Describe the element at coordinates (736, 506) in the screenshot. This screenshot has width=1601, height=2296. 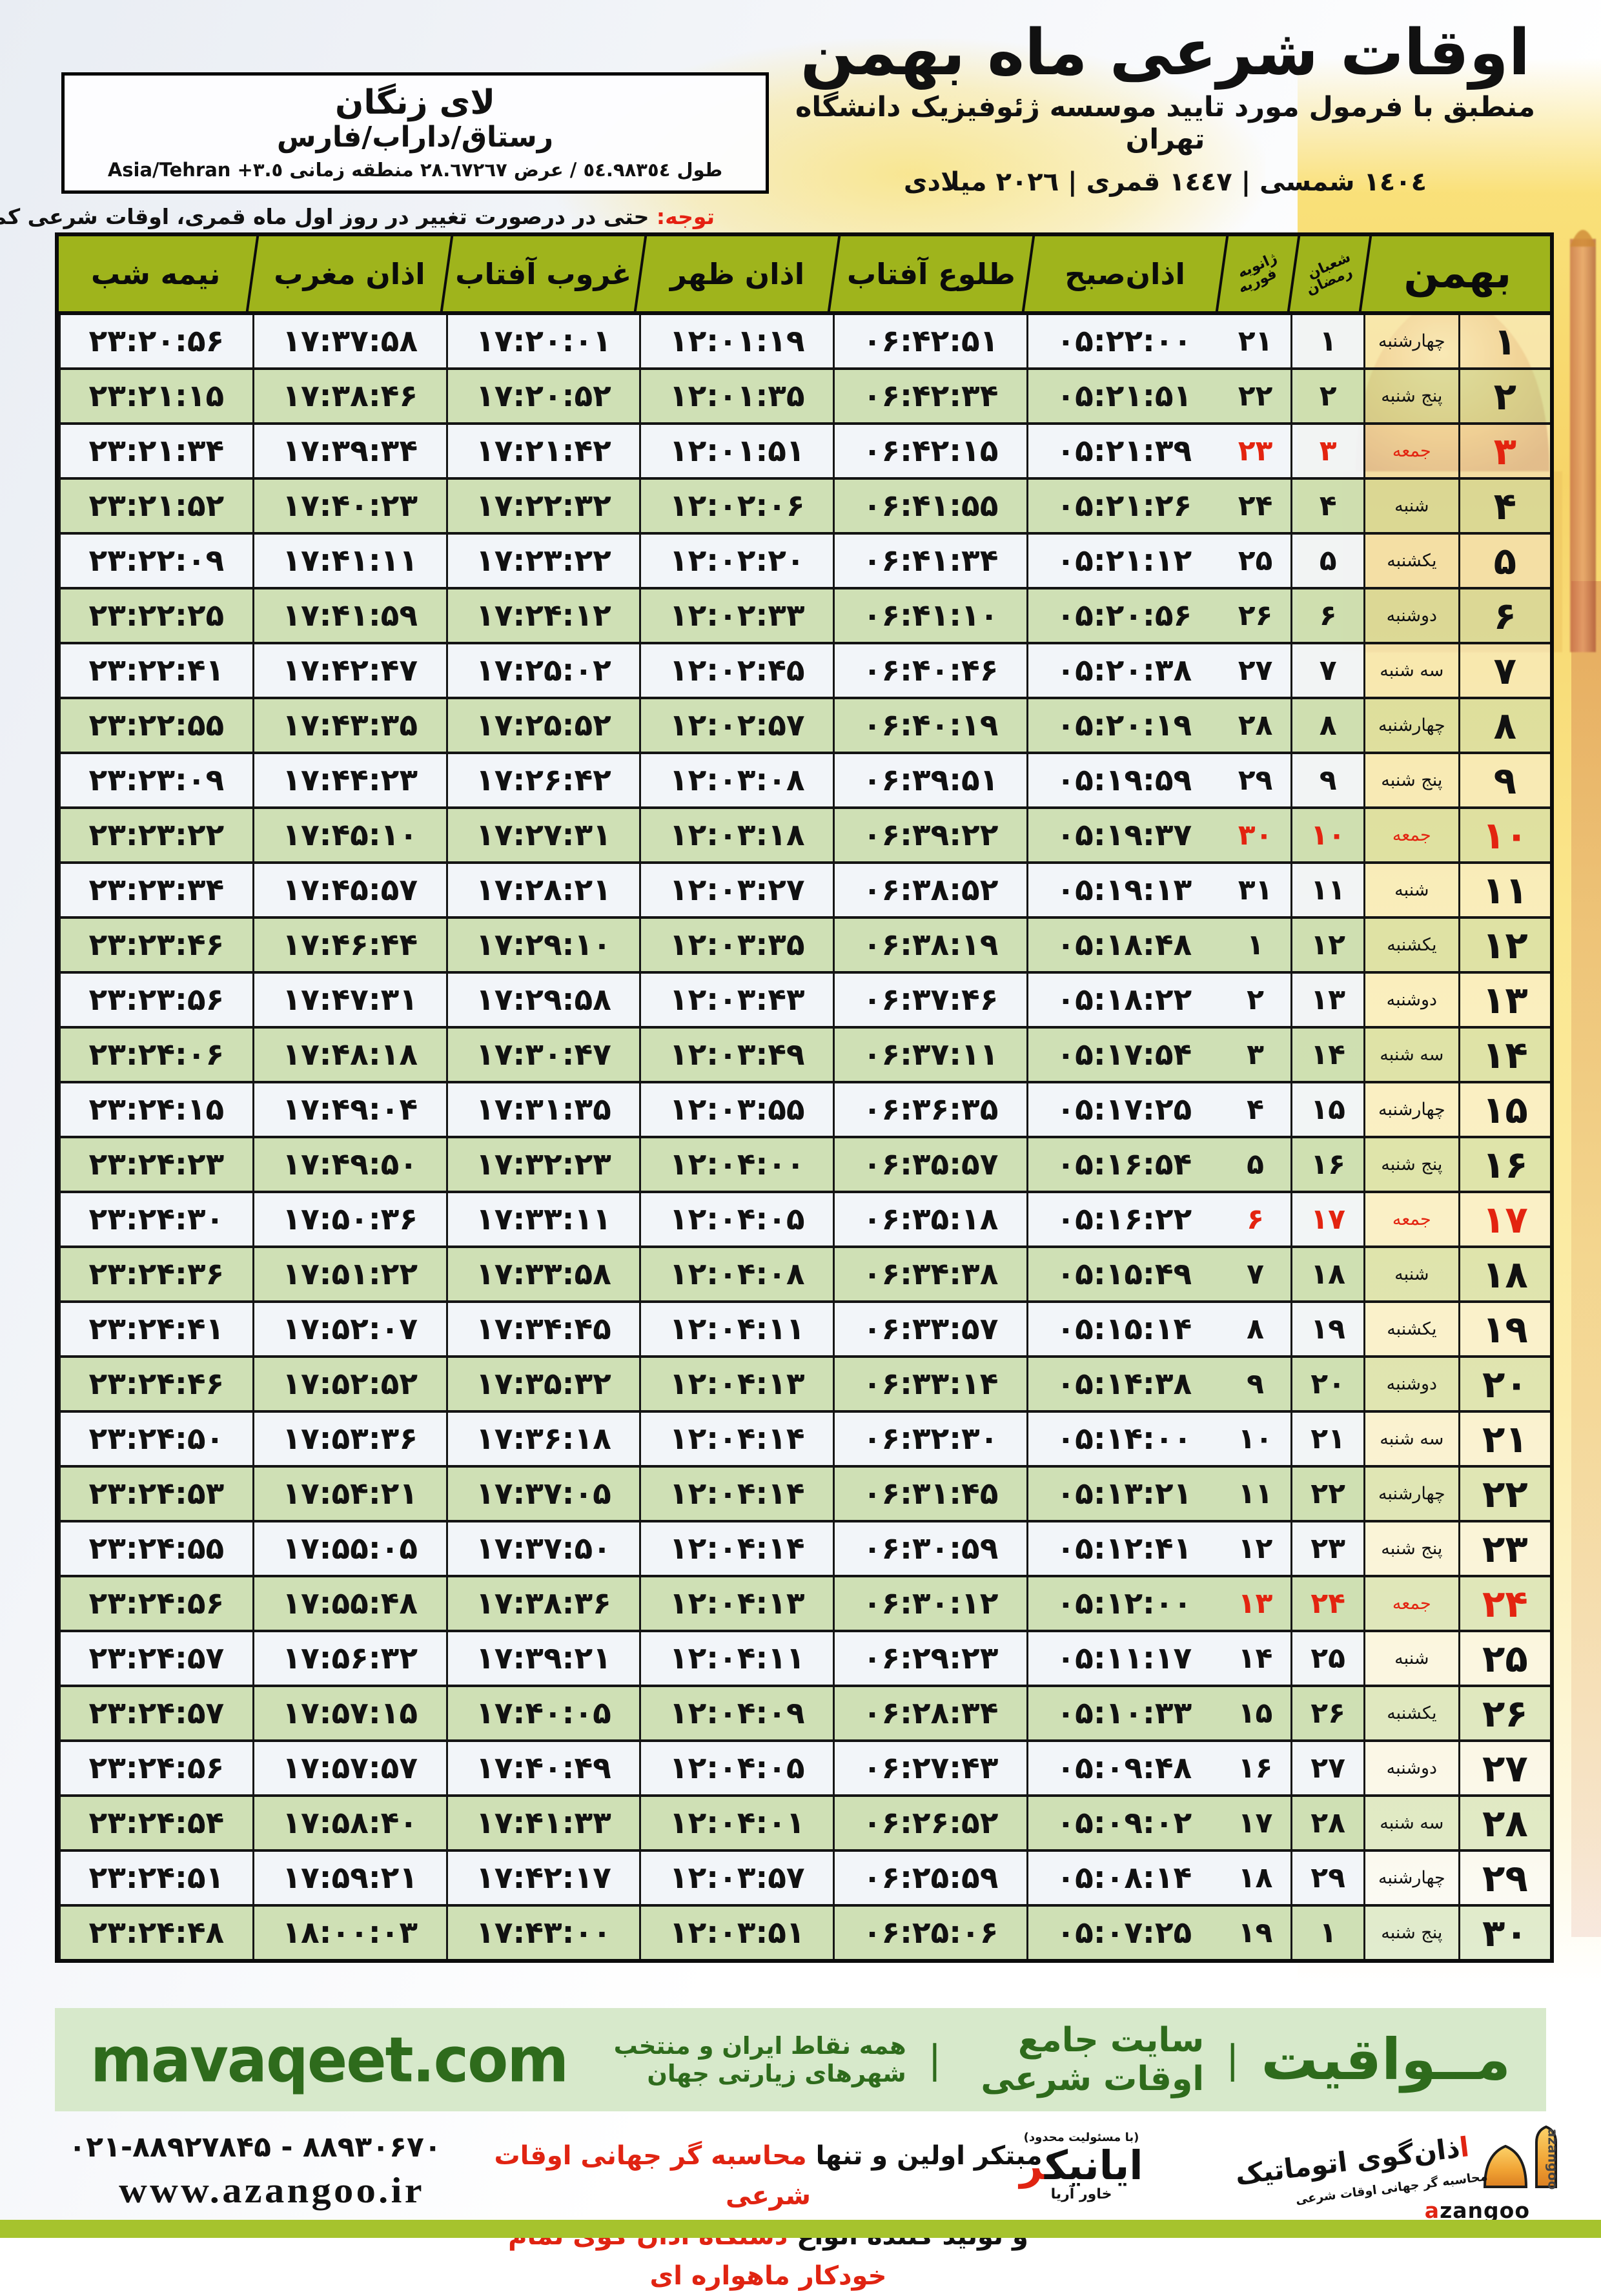
I see `cell-noon-azan-time: ۱۲:۰۲:۰۶` at that location.